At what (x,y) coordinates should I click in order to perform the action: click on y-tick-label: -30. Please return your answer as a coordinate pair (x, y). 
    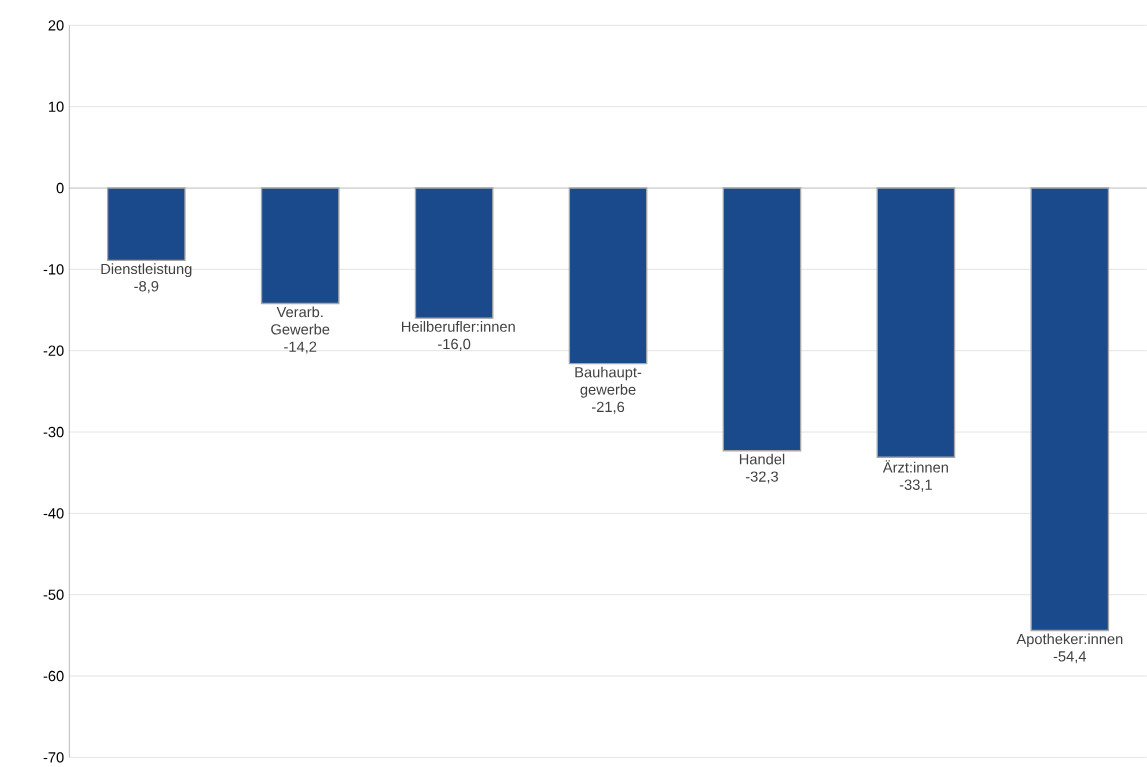
    Looking at the image, I should click on (53, 431).